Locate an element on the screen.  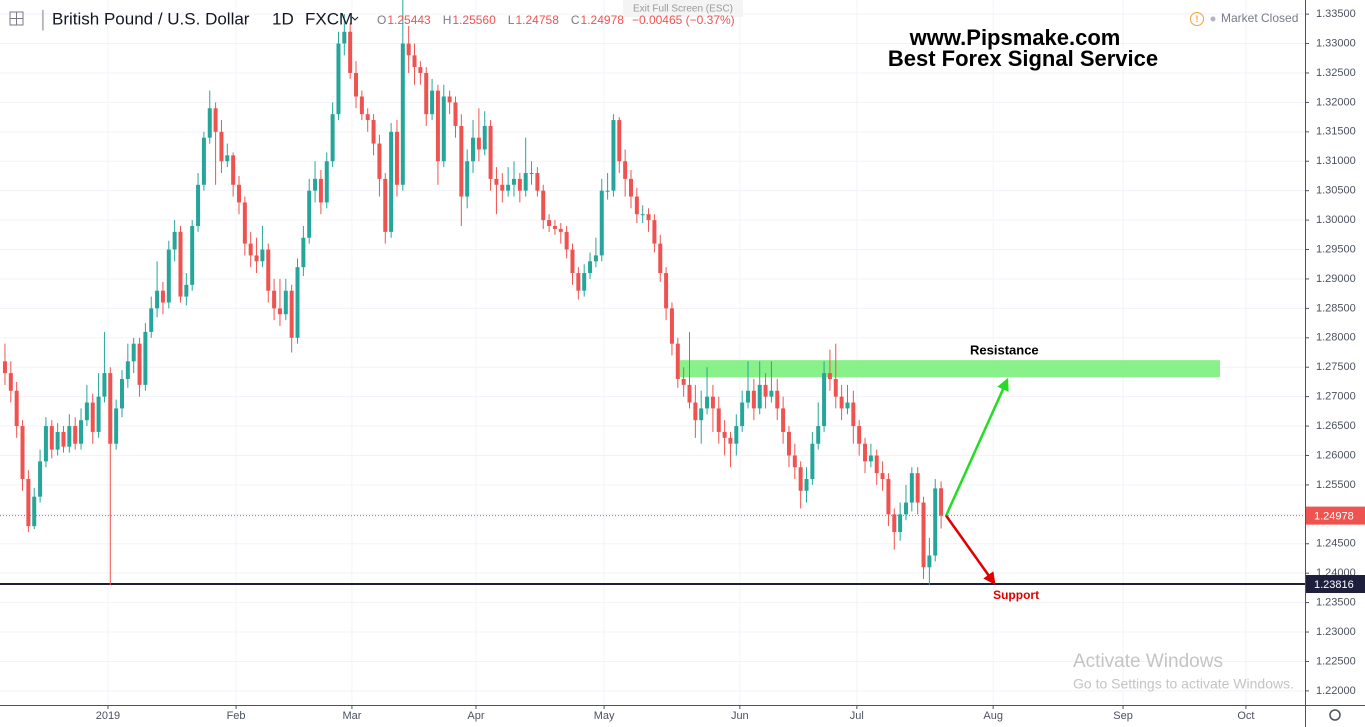
interval: 1D is located at coordinates (283, 18).